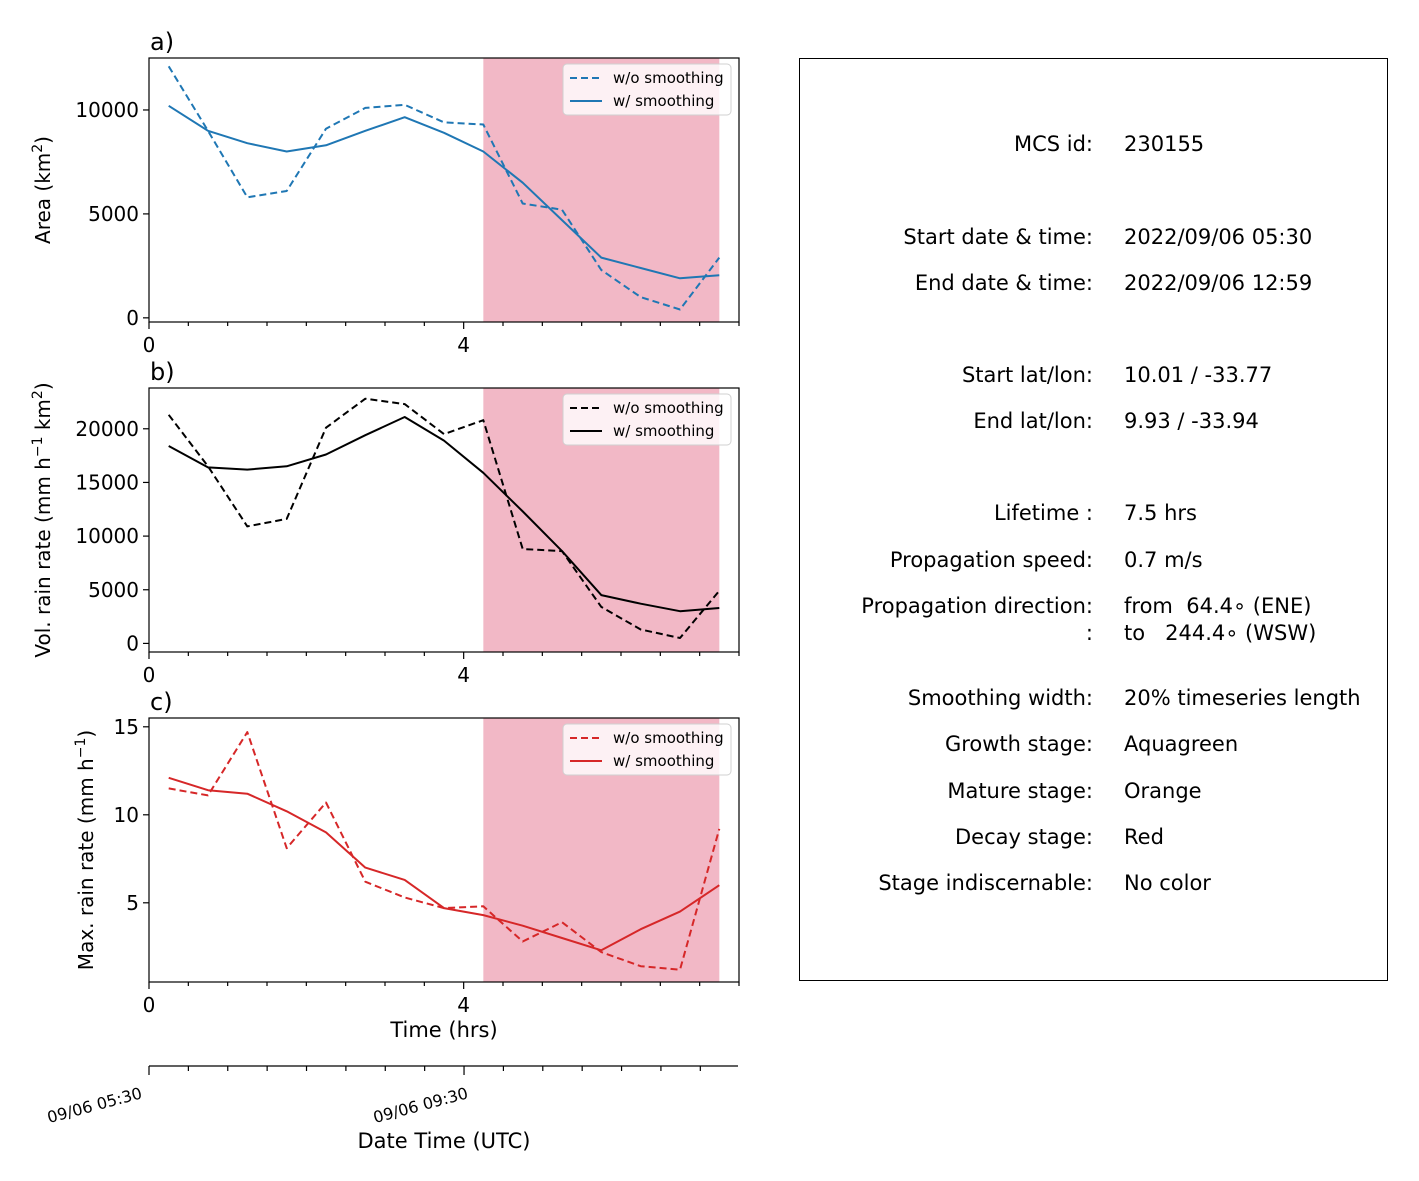  What do you see at coordinates (94, 1106) in the screenshot?
I see `datetime-tick-label: 09/06 05:30` at bounding box center [94, 1106].